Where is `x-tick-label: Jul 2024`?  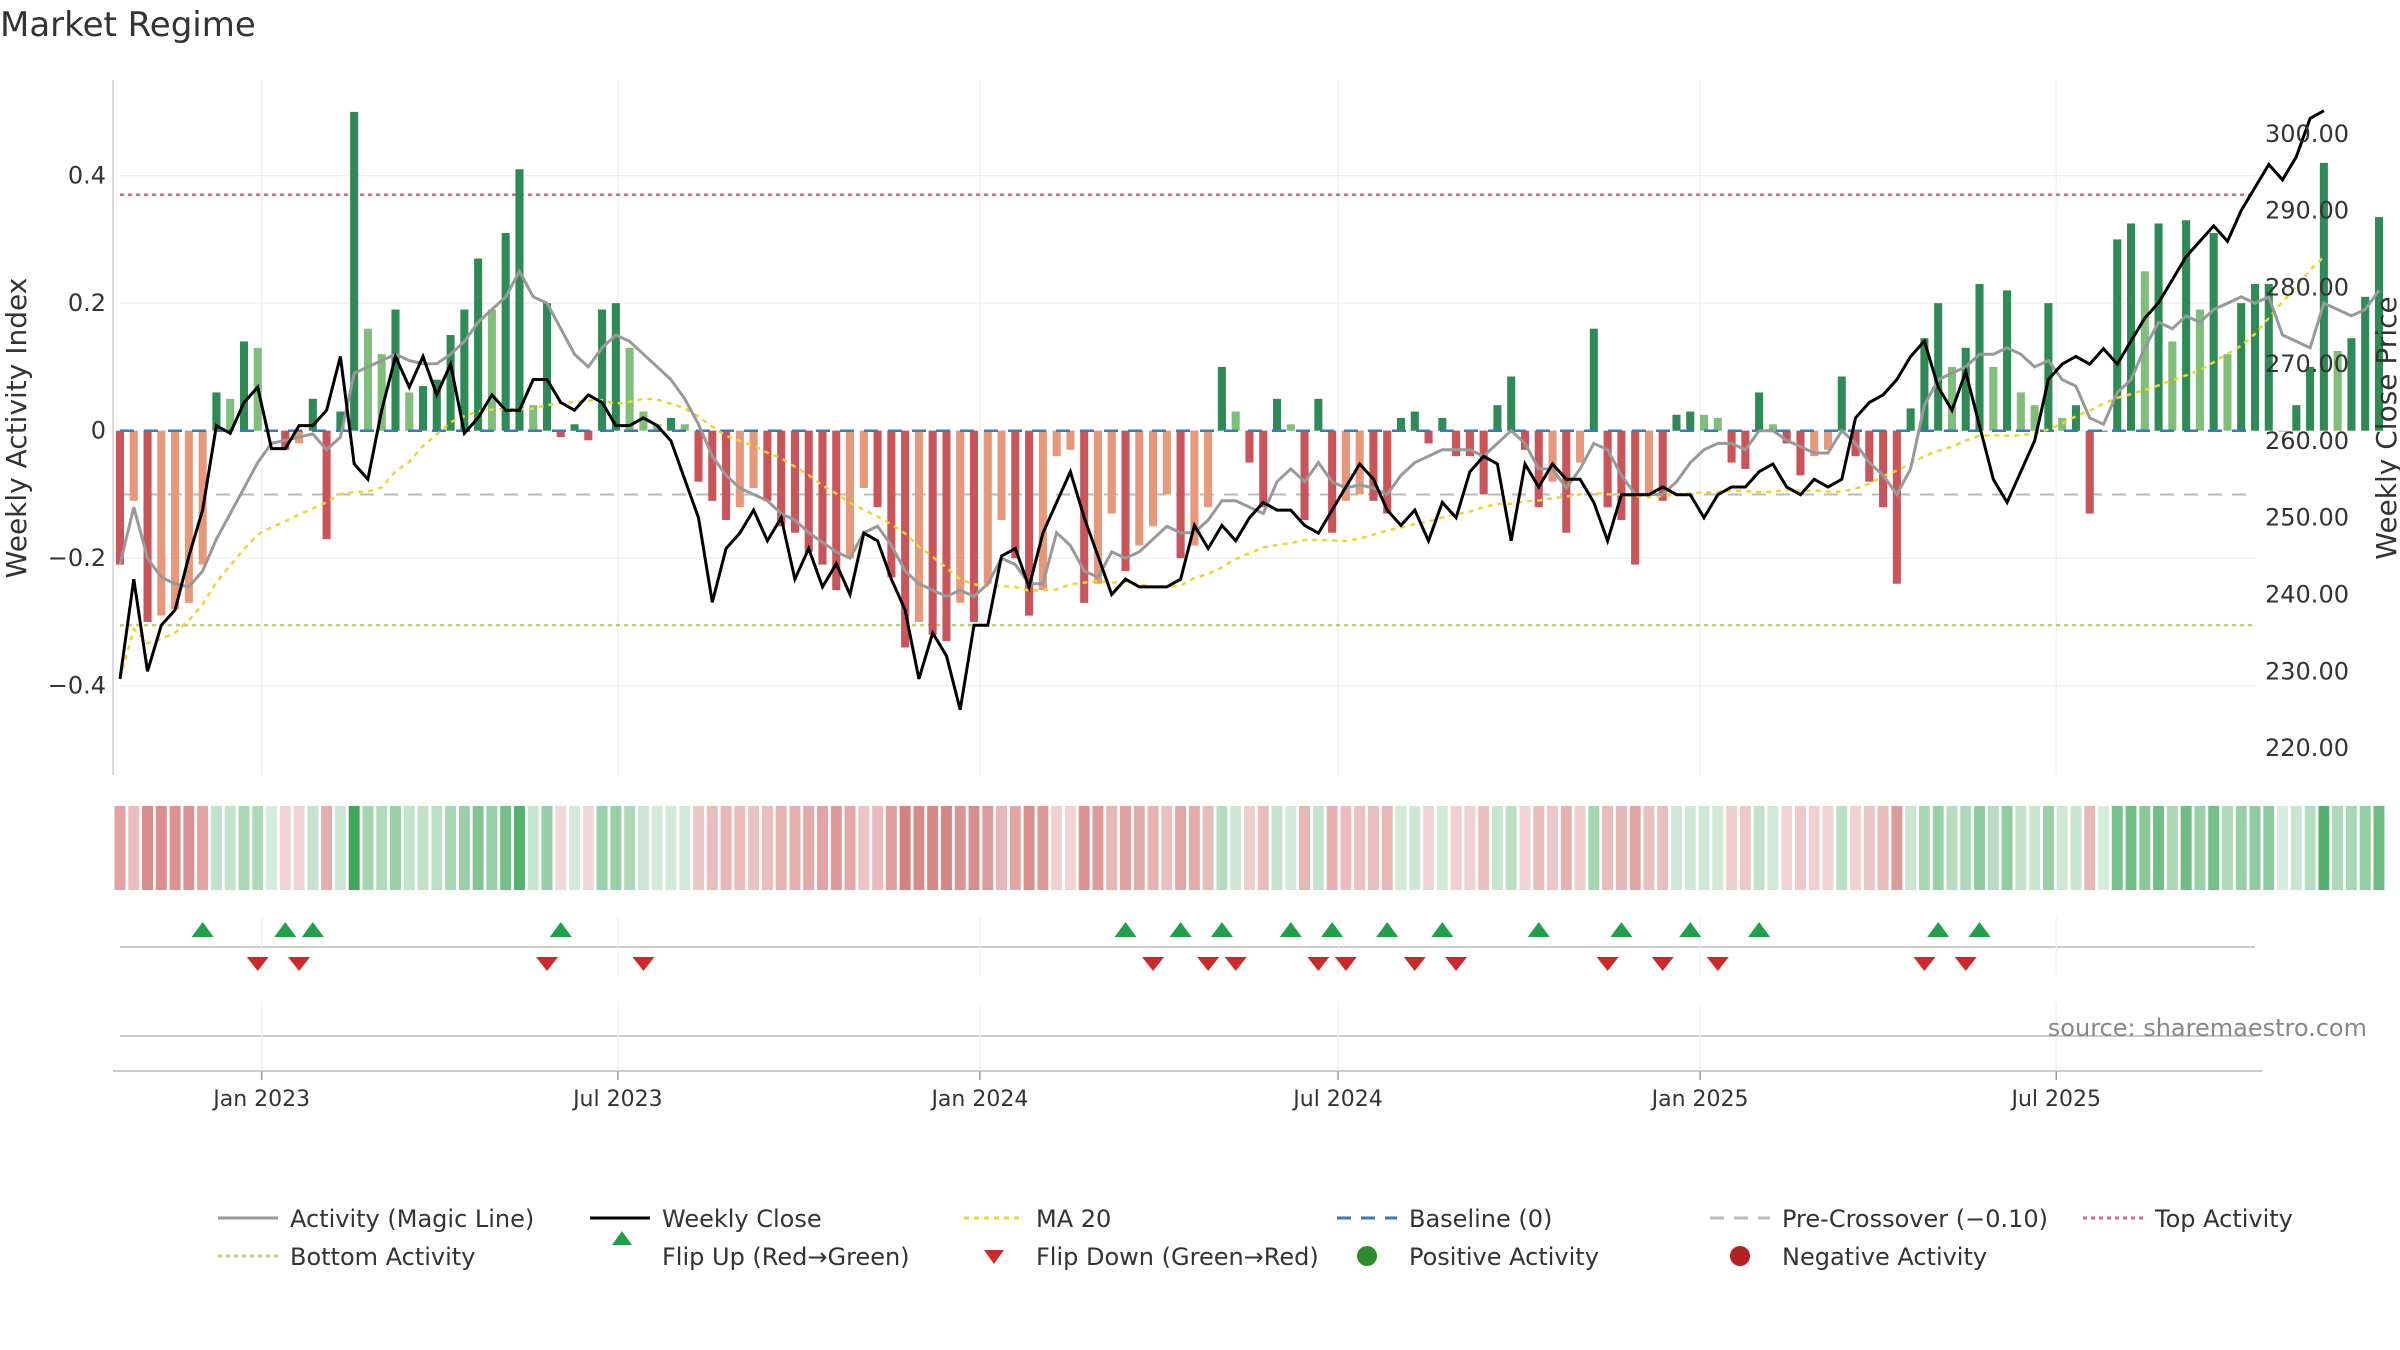
x-tick-label: Jul 2024 is located at coordinates (1337, 1099).